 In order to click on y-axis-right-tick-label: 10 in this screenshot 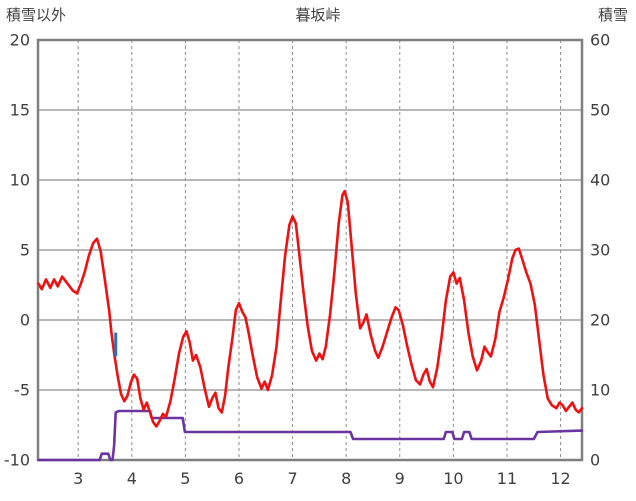, I will do `click(600, 390)`.